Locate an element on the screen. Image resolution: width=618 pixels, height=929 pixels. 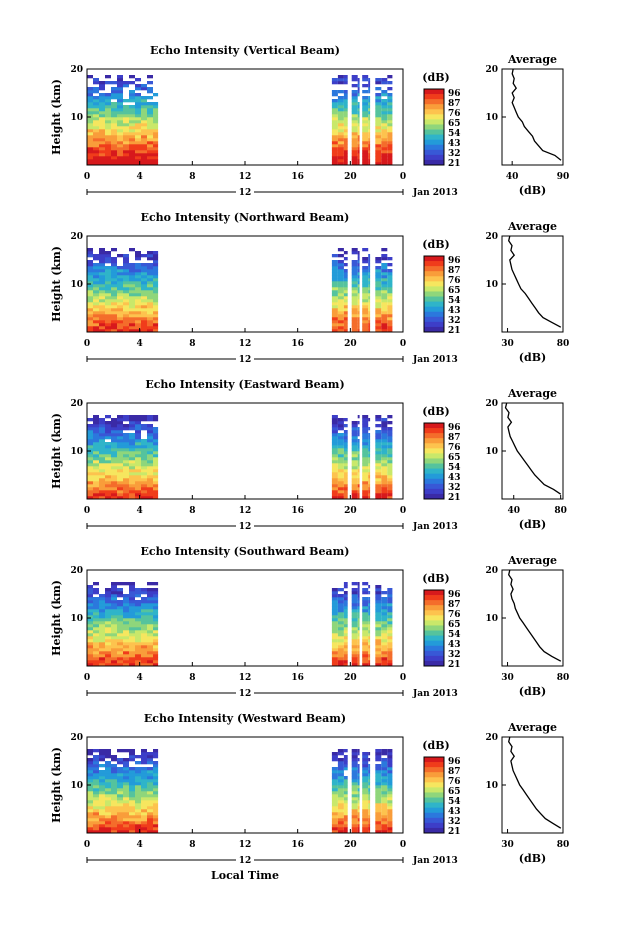
date-label: Jan 2013 is located at coordinates (435, 193).